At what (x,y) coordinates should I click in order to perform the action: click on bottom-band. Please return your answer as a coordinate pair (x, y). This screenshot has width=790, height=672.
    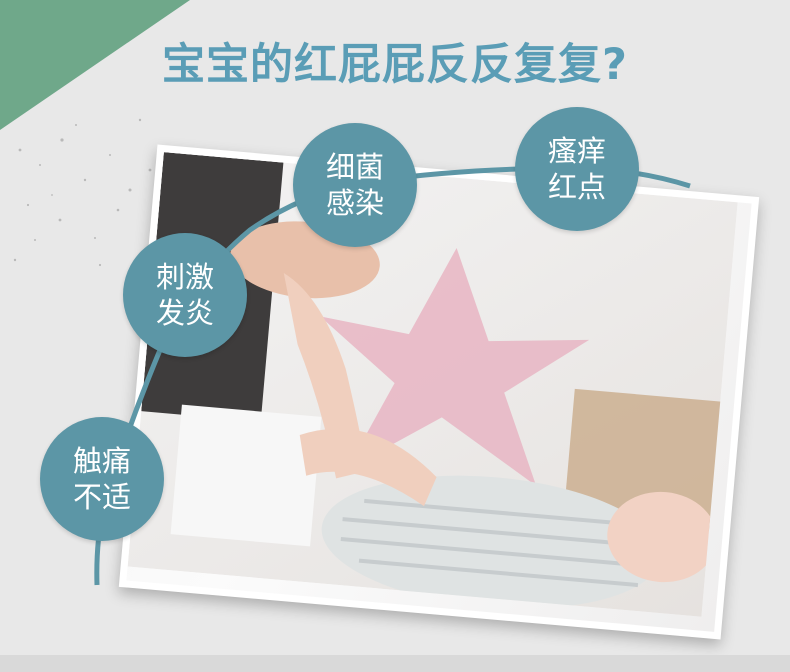
    Looking at the image, I should click on (395, 663).